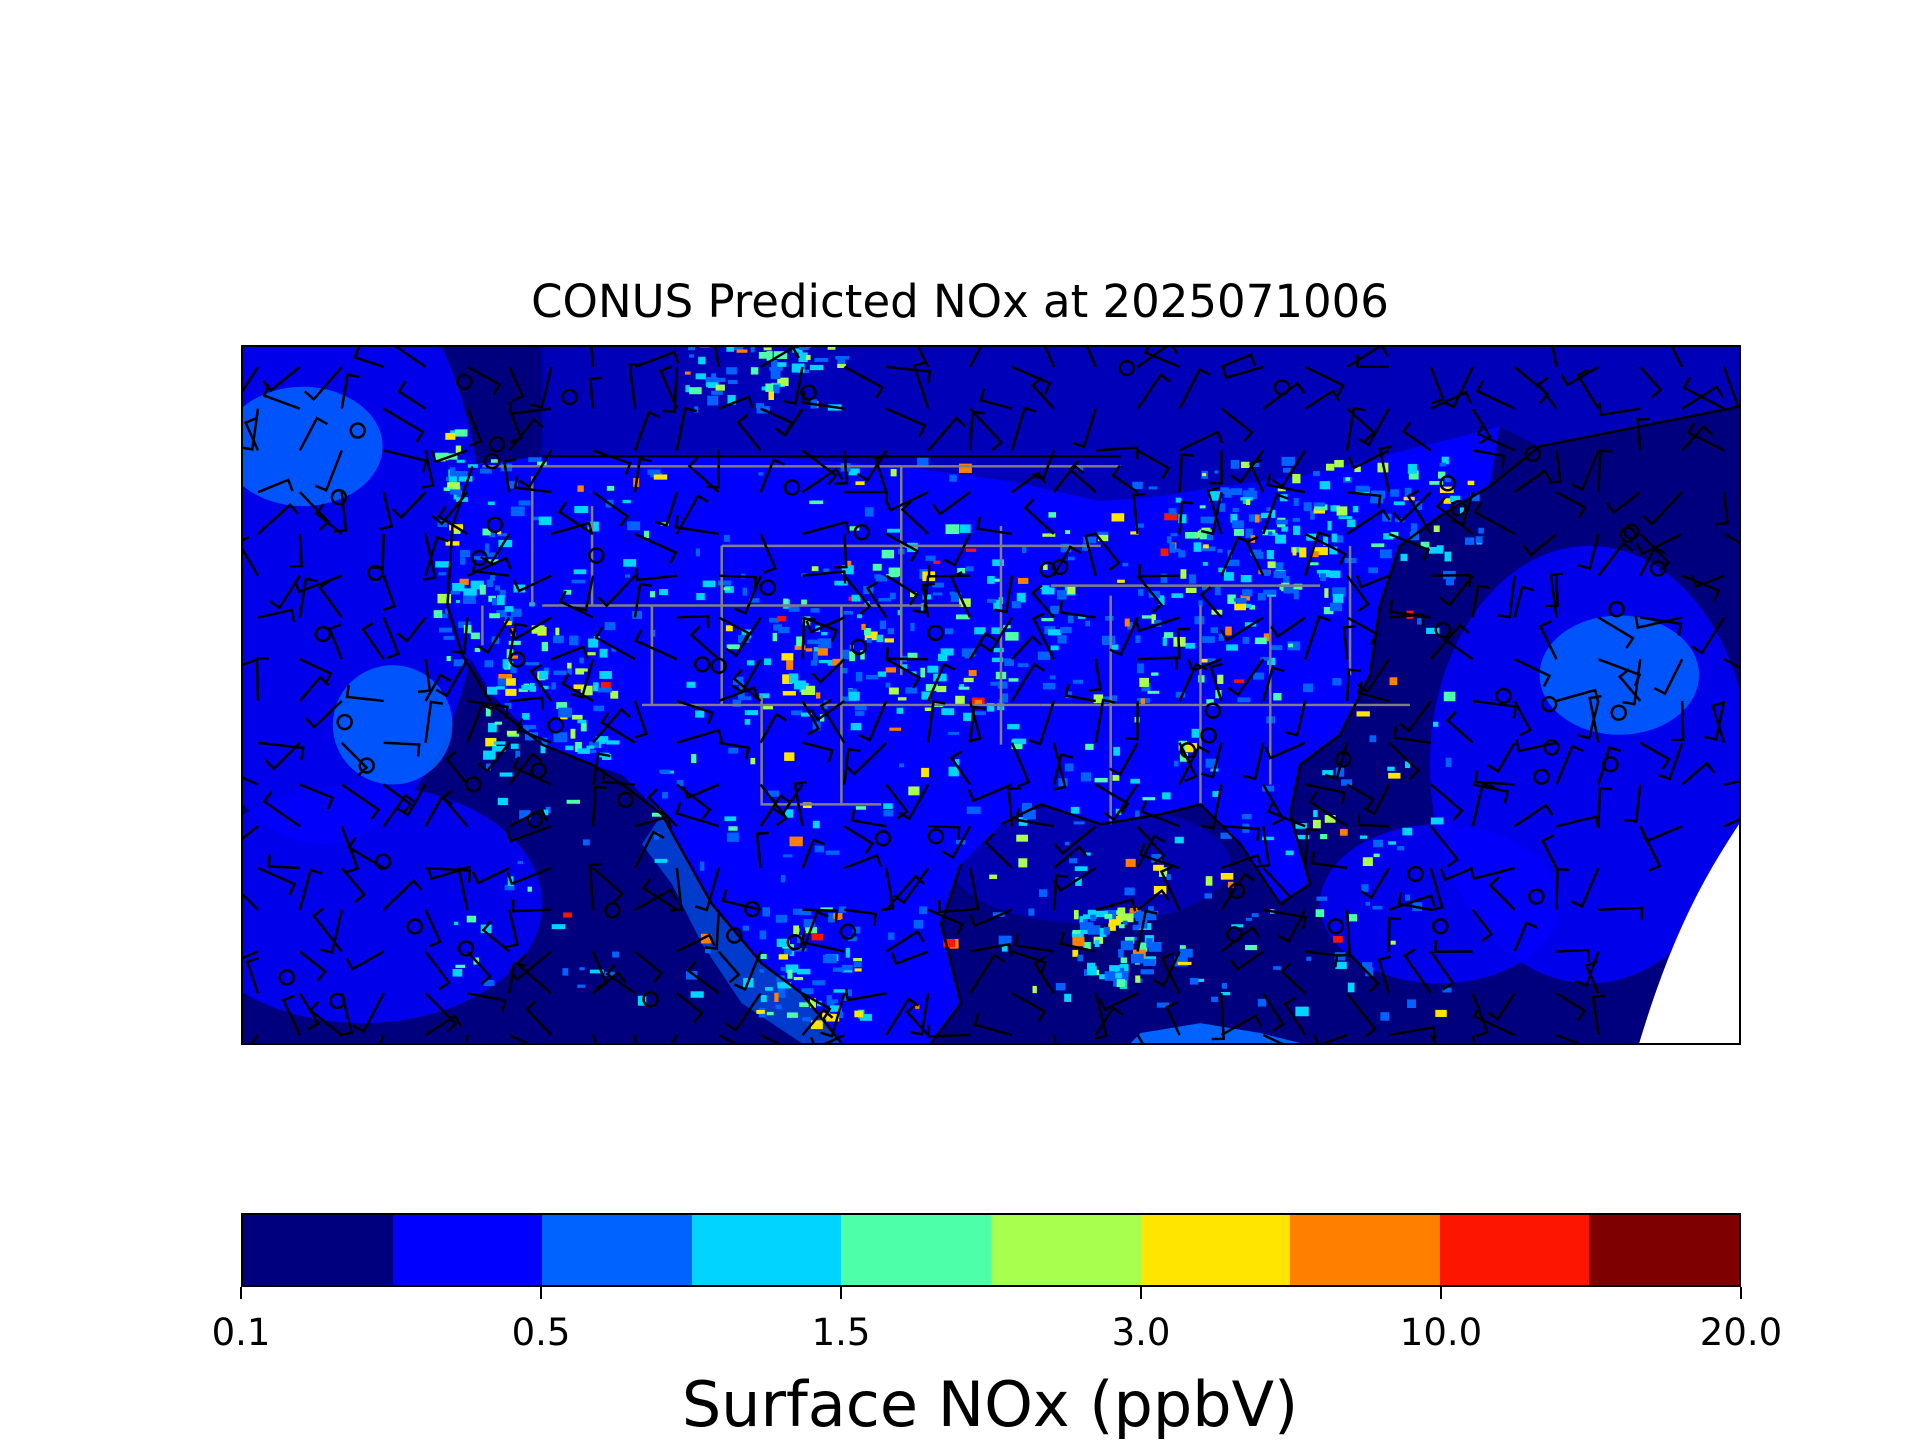 The width and height of the screenshot is (1920, 1445). I want to click on colorbar-segment, so click(916, 1250).